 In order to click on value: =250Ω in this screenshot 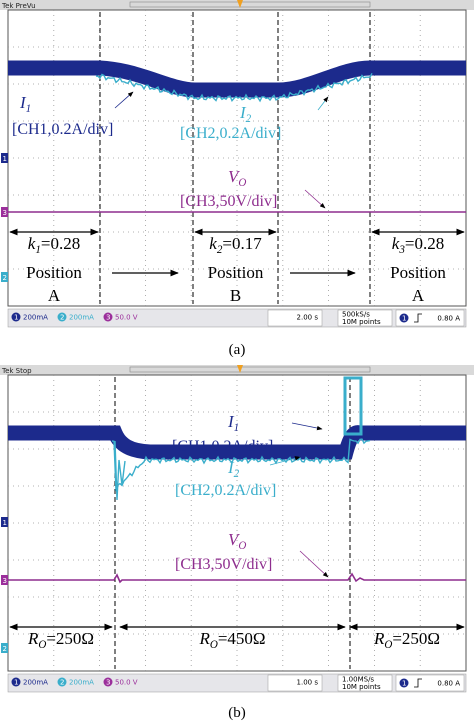, I will do `click(70, 638)`.